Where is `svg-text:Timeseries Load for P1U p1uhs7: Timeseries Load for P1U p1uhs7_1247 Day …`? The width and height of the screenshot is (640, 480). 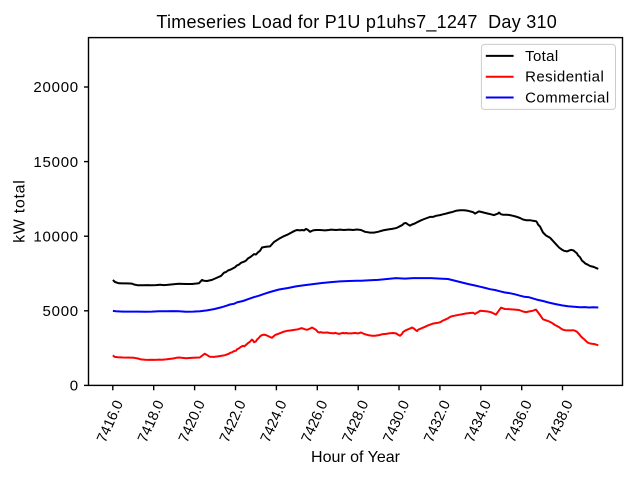
svg-text:Timeseries Load for P1U p1uhs7: Timeseries Load for P1U p1uhs7_1247 Day … is located at coordinates (356, 22).